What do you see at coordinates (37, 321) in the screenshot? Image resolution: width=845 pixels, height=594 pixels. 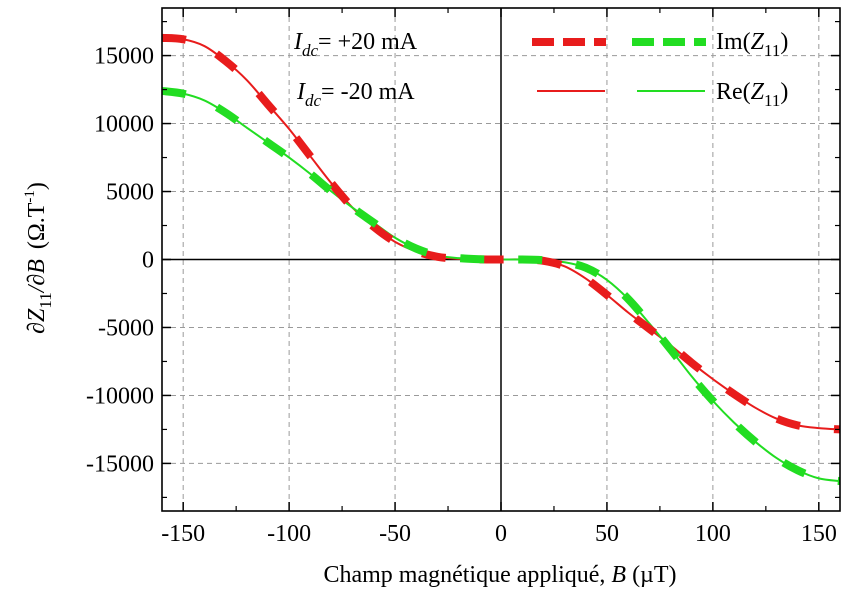 I see `y-axis-title-d1: ∂Z` at bounding box center [37, 321].